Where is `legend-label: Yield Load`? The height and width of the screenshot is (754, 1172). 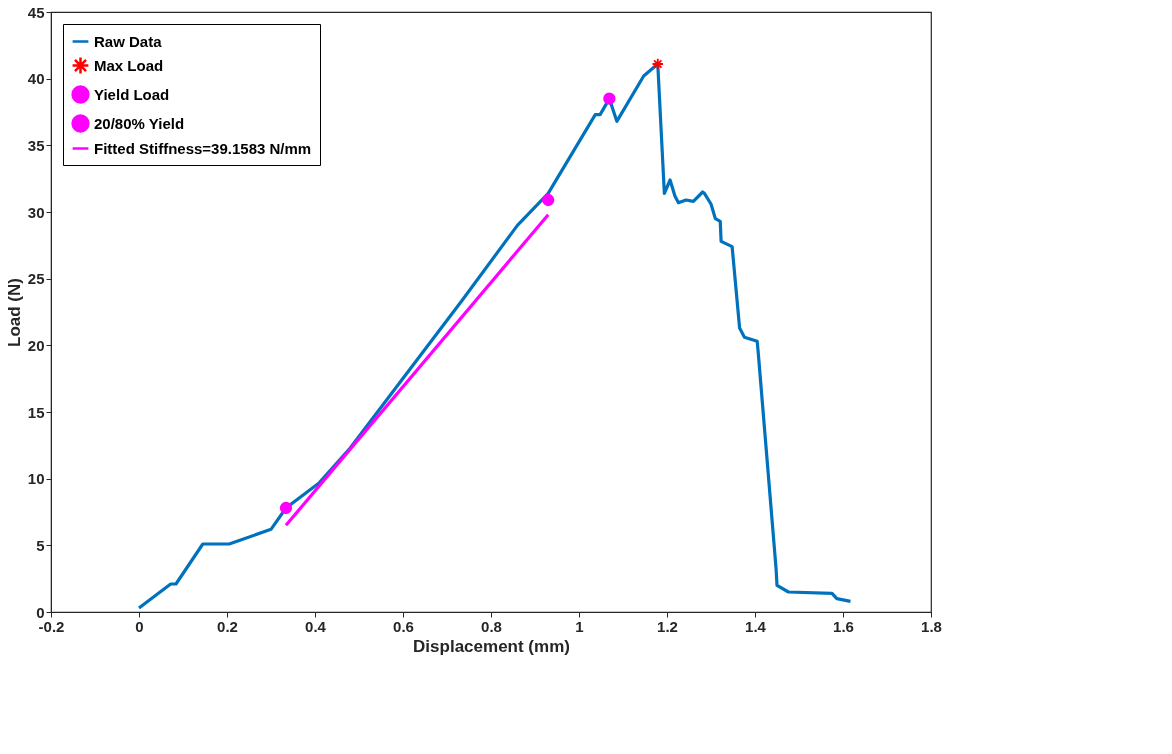 legend-label: Yield Load is located at coordinates (132, 94).